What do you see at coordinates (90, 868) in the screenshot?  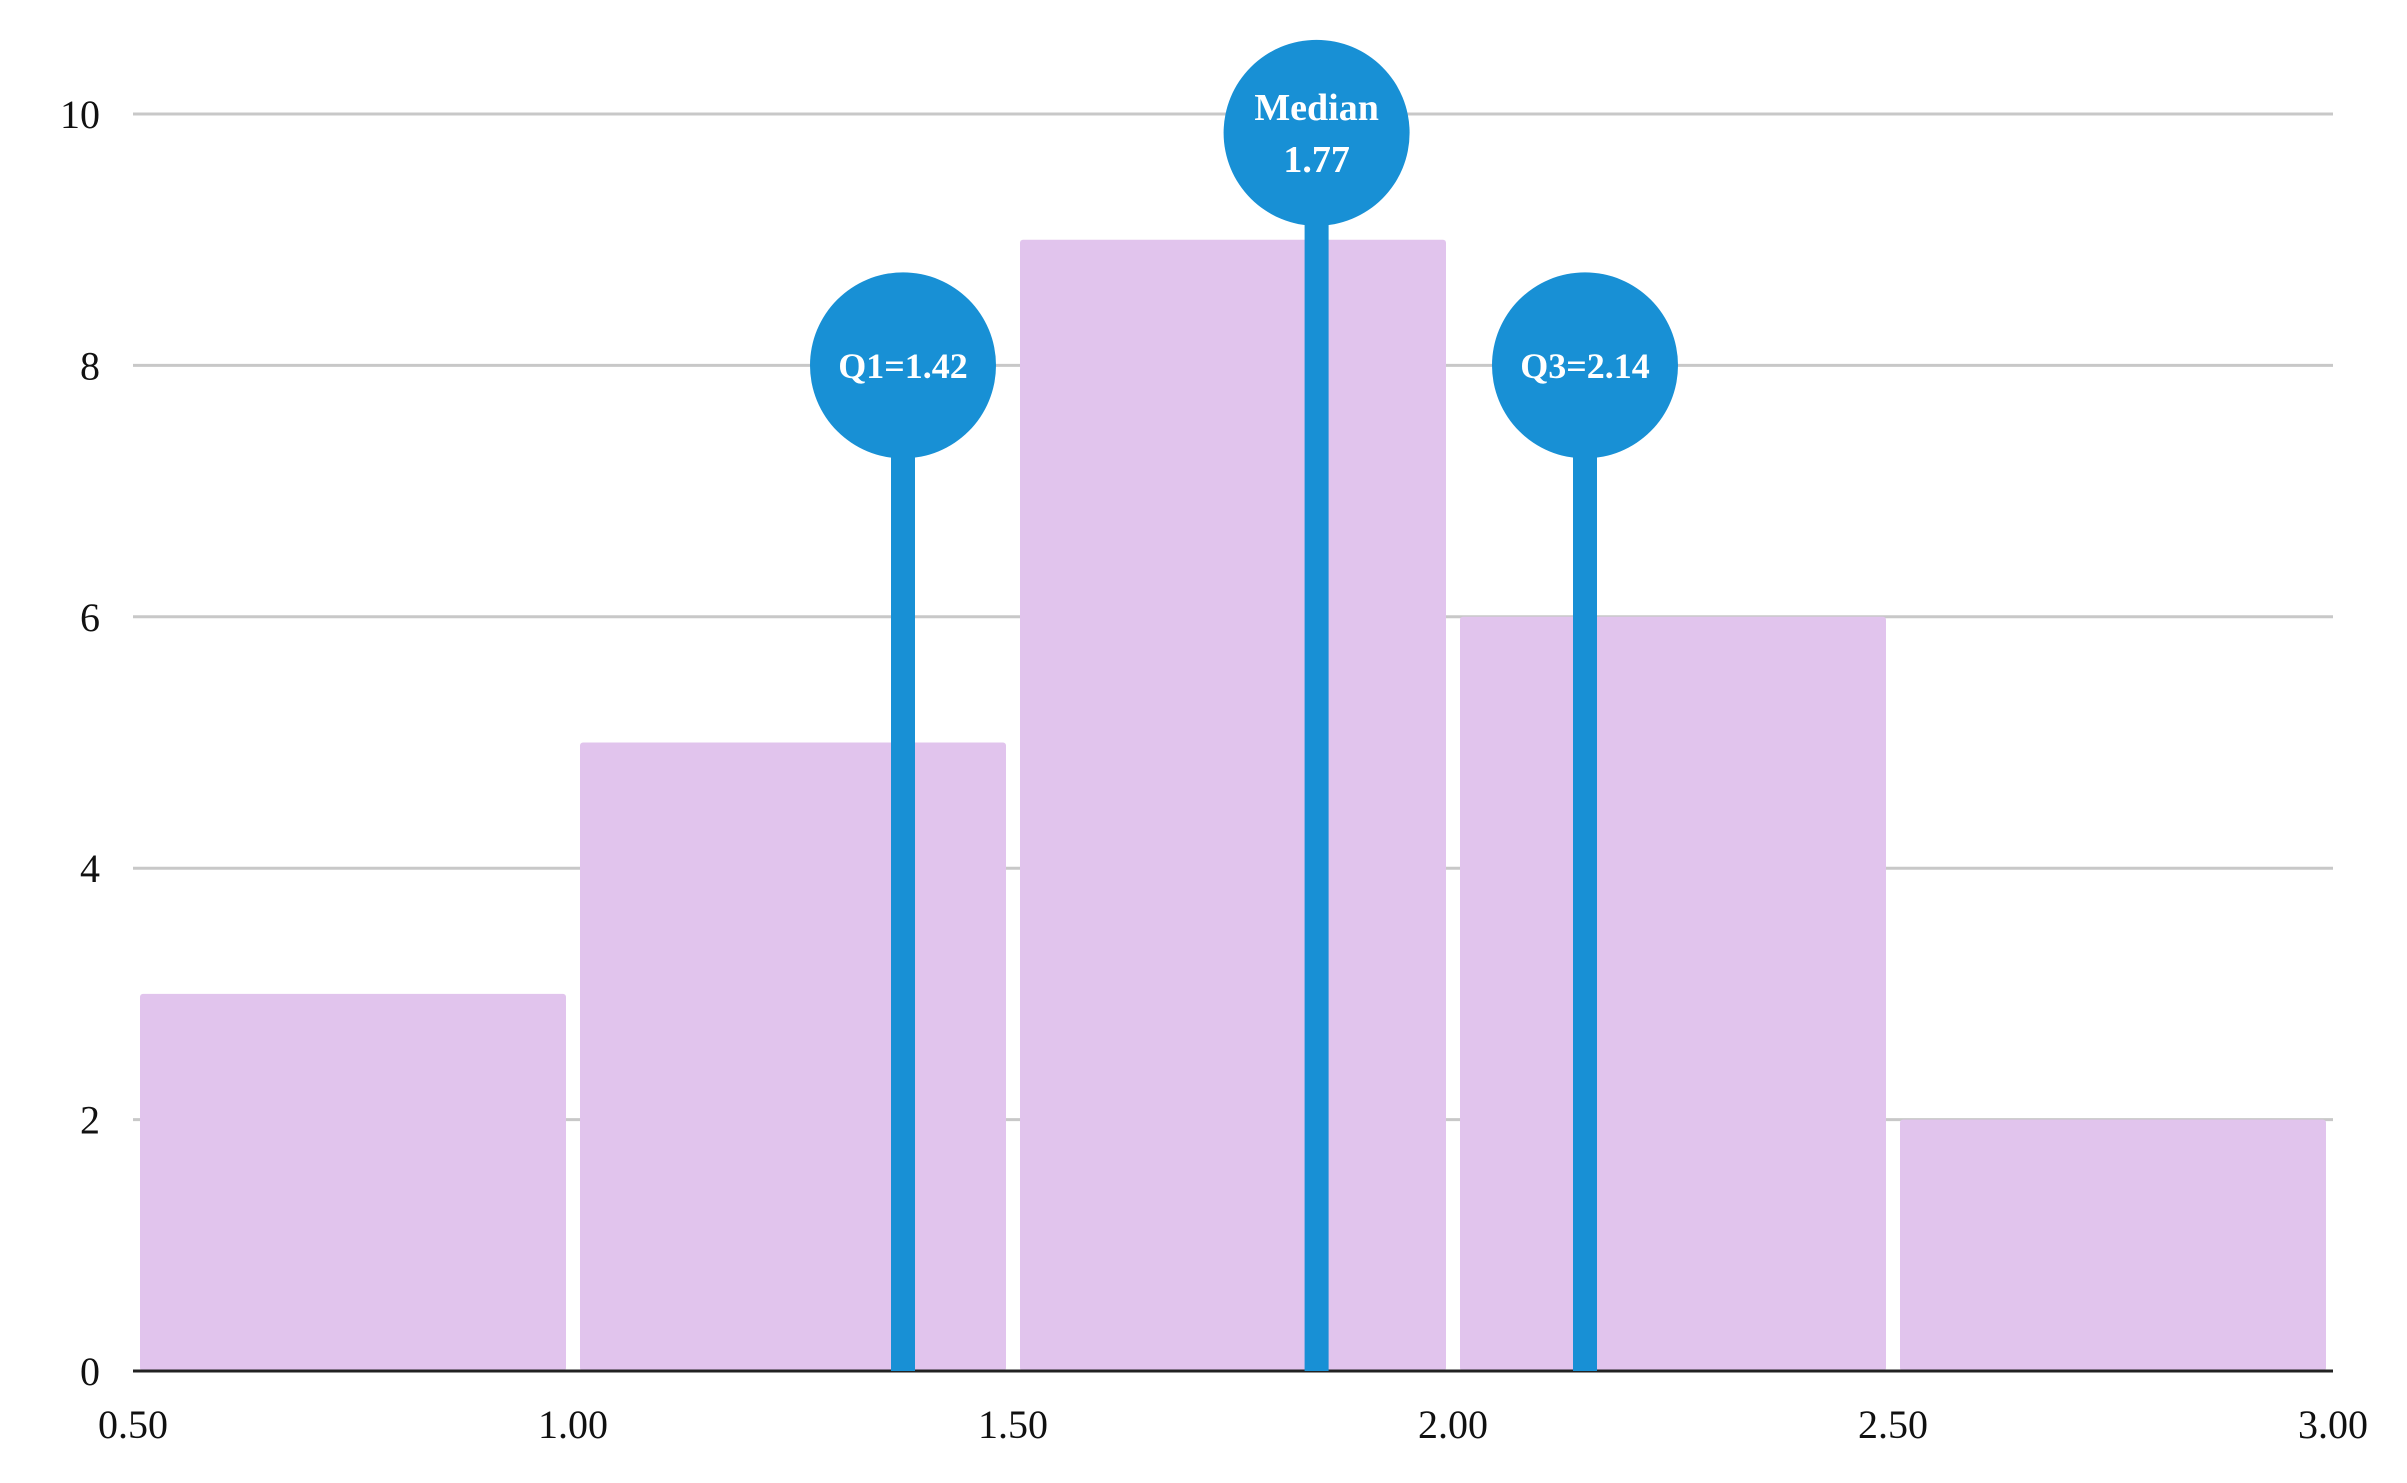 I see `y-tick-label: 4` at bounding box center [90, 868].